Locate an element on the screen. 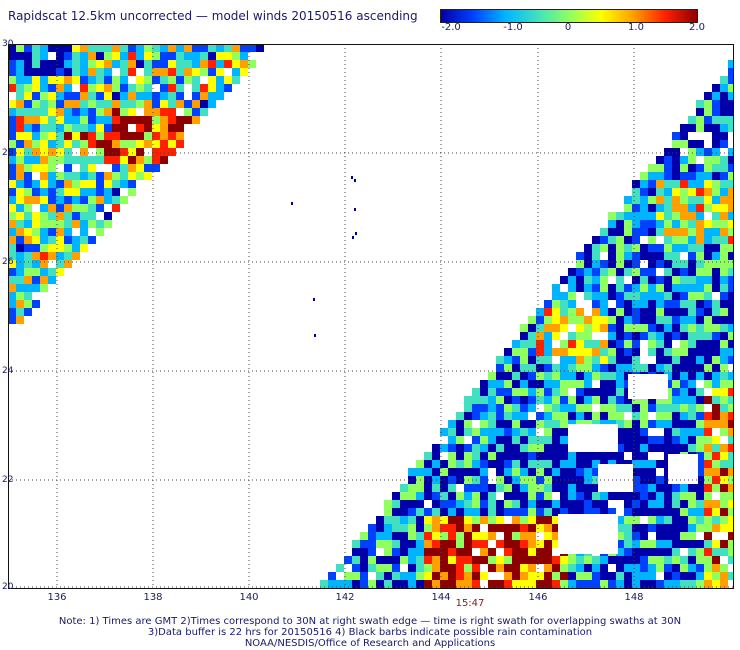 The image size is (740, 650). colorbar-label: -2.0 is located at coordinates (451, 27).